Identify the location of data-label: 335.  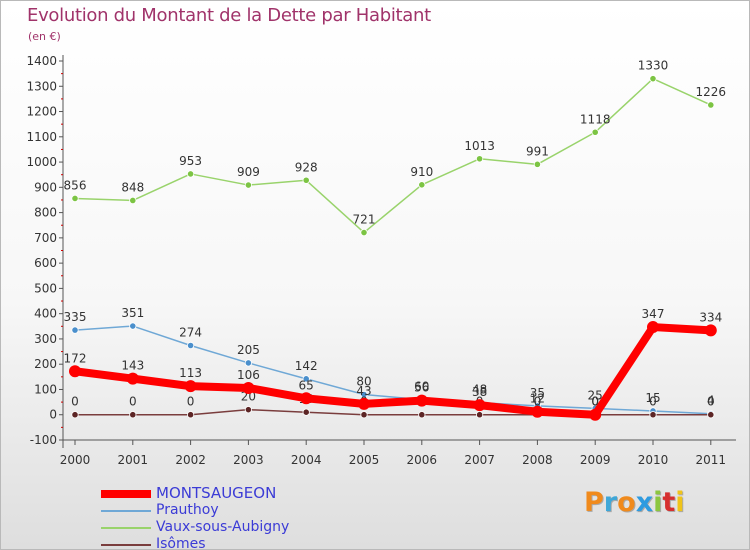
(75, 317).